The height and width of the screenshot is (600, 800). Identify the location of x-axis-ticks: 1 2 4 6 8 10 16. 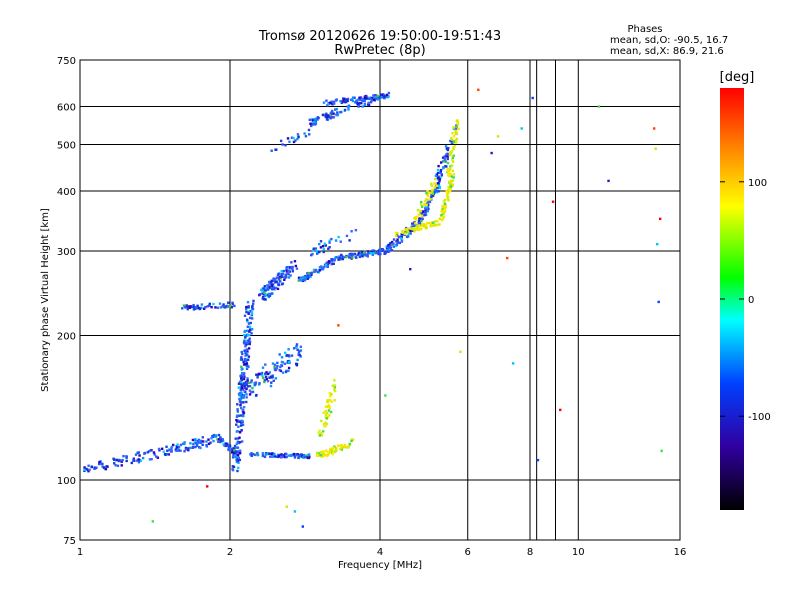
(382, 552).